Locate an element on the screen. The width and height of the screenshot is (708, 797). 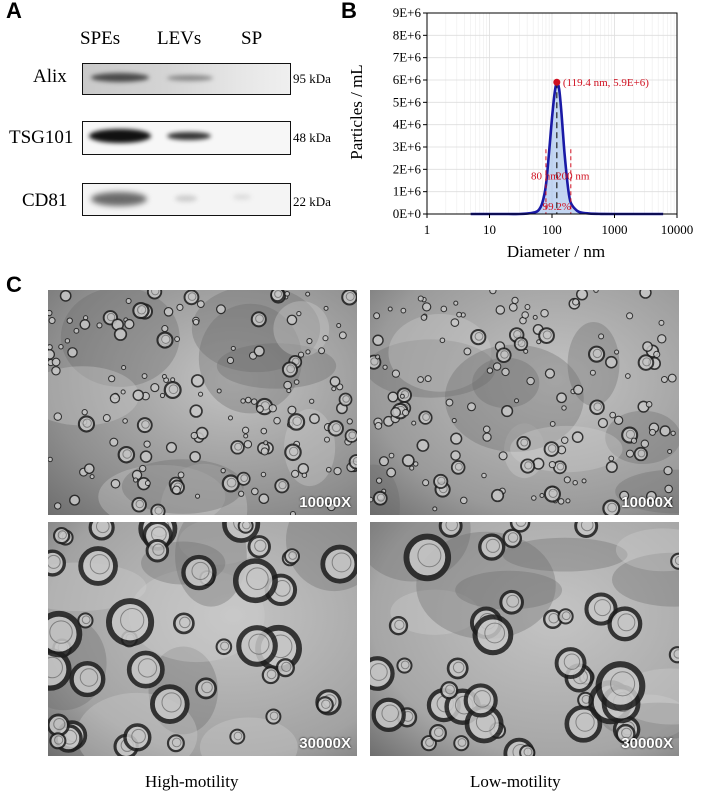
plot-frame is located at coordinates (552, 113).